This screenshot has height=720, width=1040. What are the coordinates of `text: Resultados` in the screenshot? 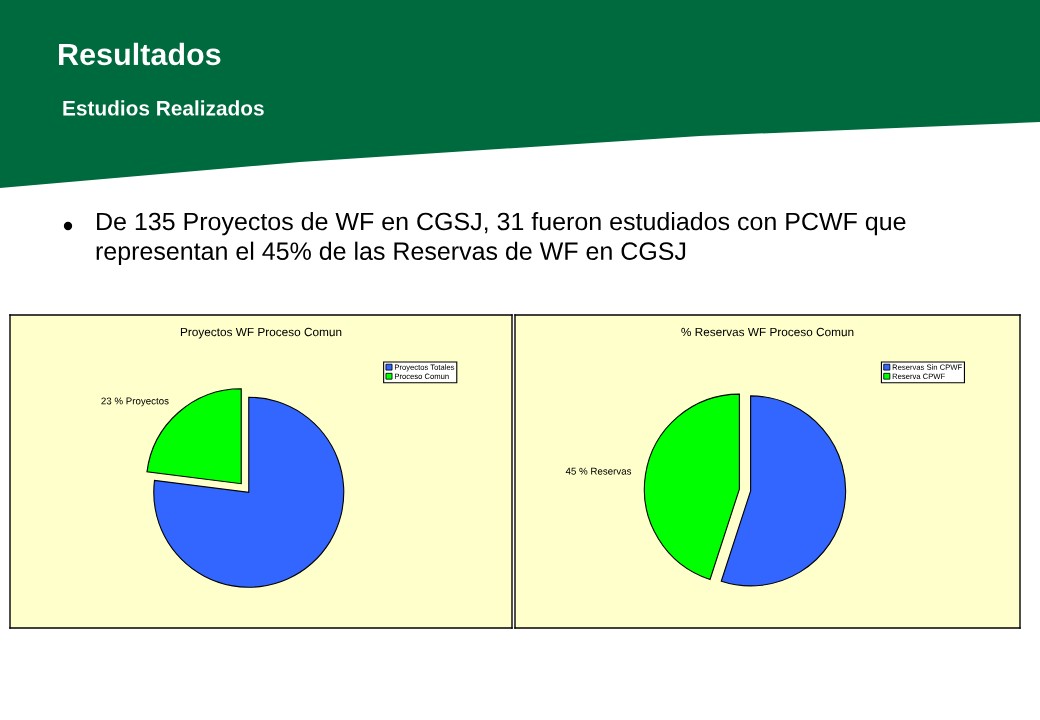 It's located at (140, 54).